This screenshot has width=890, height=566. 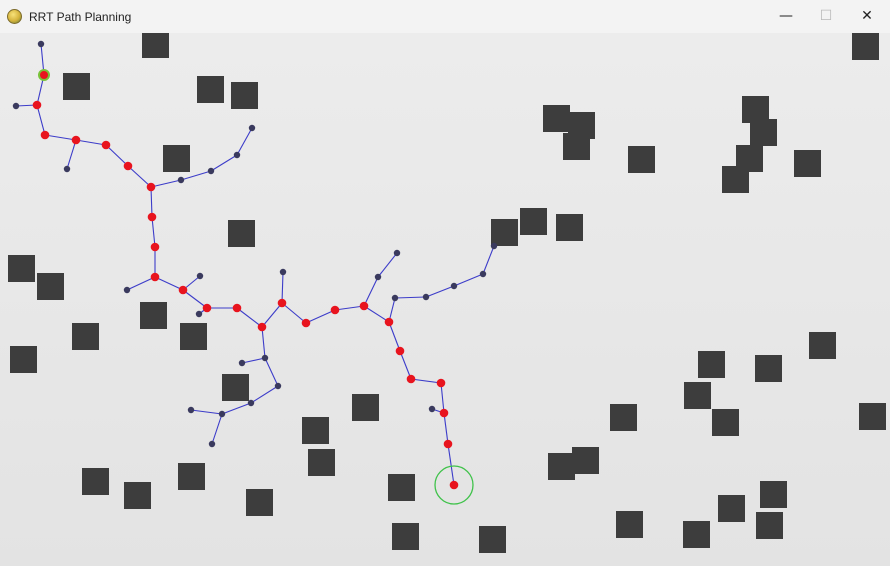 I want to click on start-marker, so click(x=44, y=75).